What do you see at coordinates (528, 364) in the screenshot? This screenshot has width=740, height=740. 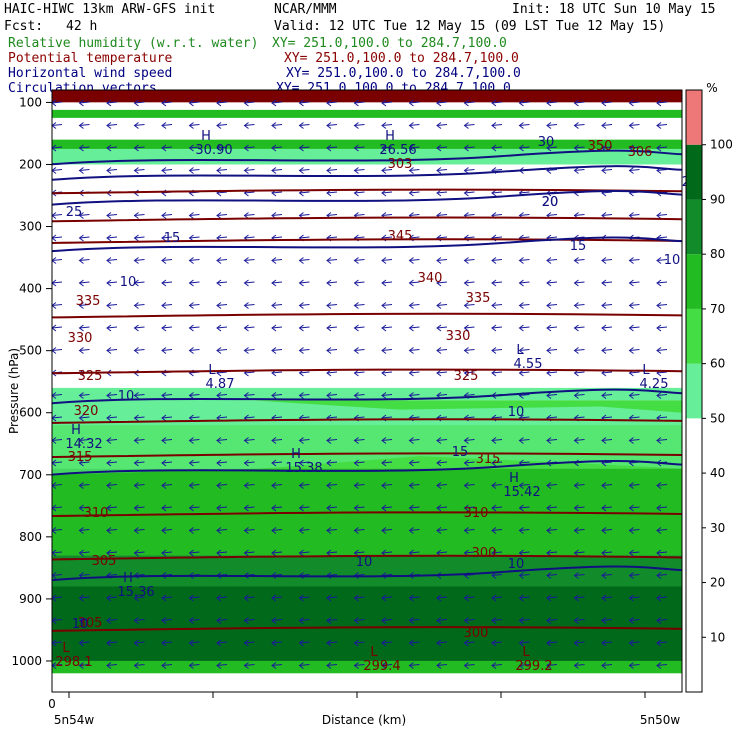 I see `extremum-value: 4.55` at bounding box center [528, 364].